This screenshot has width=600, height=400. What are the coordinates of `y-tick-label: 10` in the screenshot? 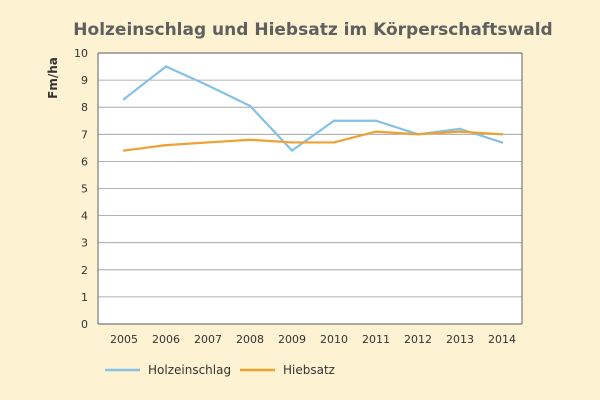 It's located at (81, 53).